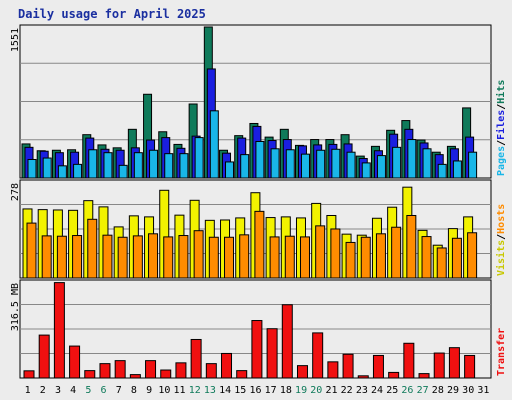  What do you see at coordinates (43, 390) in the screenshot?
I see `x-tick-label-day-2: 2` at bounding box center [43, 390].